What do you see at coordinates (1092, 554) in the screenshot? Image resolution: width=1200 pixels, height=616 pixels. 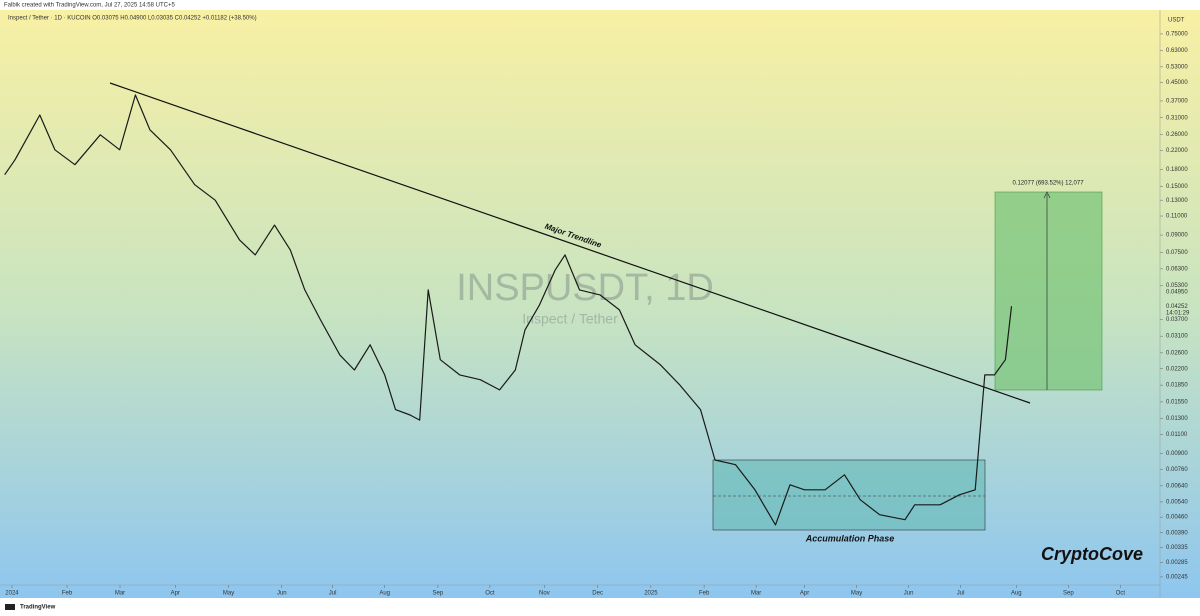 I see `brand: CryptoCove` at bounding box center [1092, 554].